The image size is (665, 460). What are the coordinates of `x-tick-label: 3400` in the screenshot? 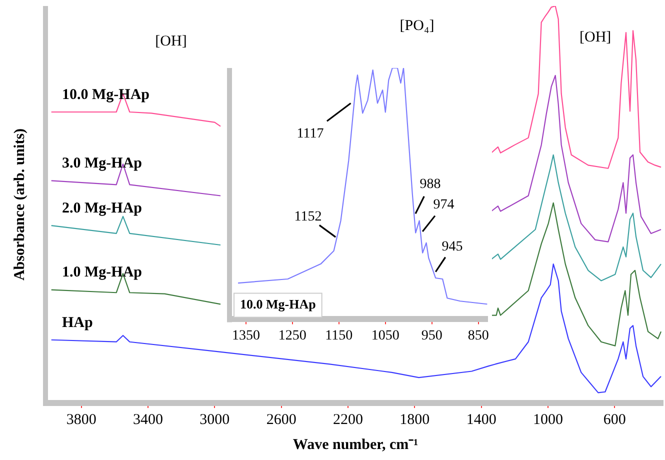 It's located at (148, 420).